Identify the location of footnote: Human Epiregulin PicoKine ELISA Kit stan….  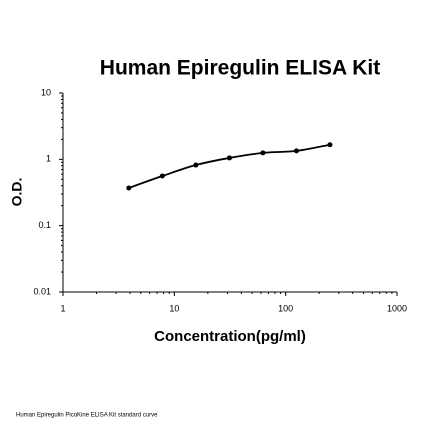
(87, 416).